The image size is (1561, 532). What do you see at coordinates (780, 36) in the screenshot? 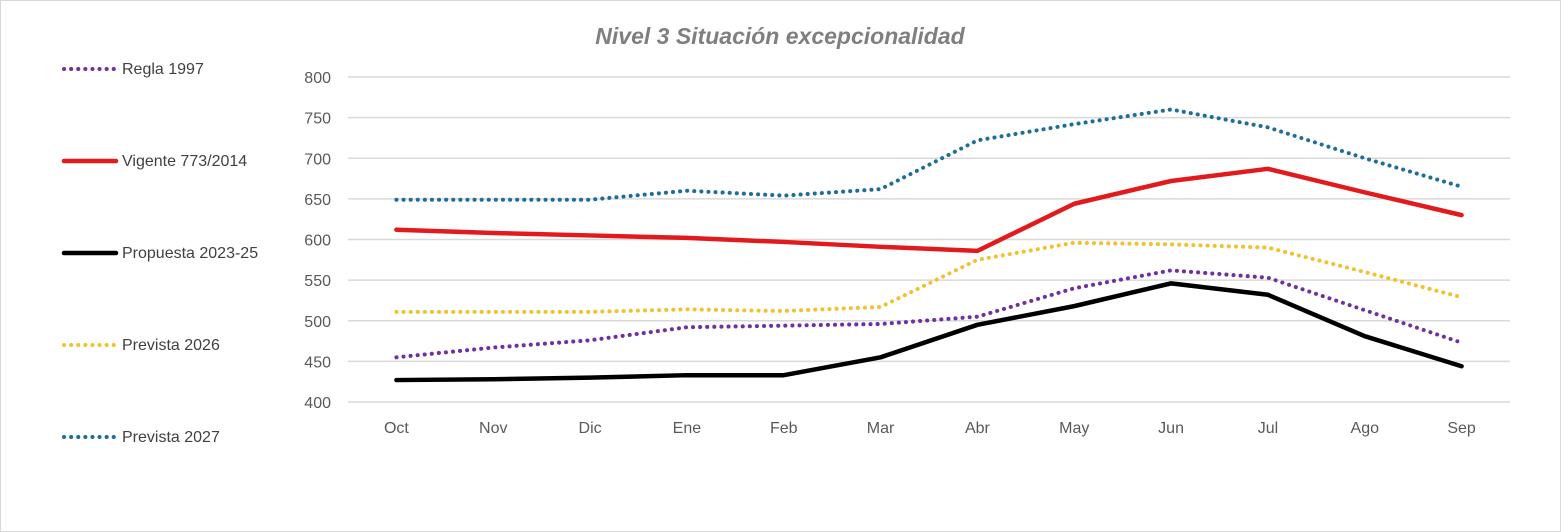
I see `chart-title: Nivel 3 Situación excepcionalidad` at bounding box center [780, 36].